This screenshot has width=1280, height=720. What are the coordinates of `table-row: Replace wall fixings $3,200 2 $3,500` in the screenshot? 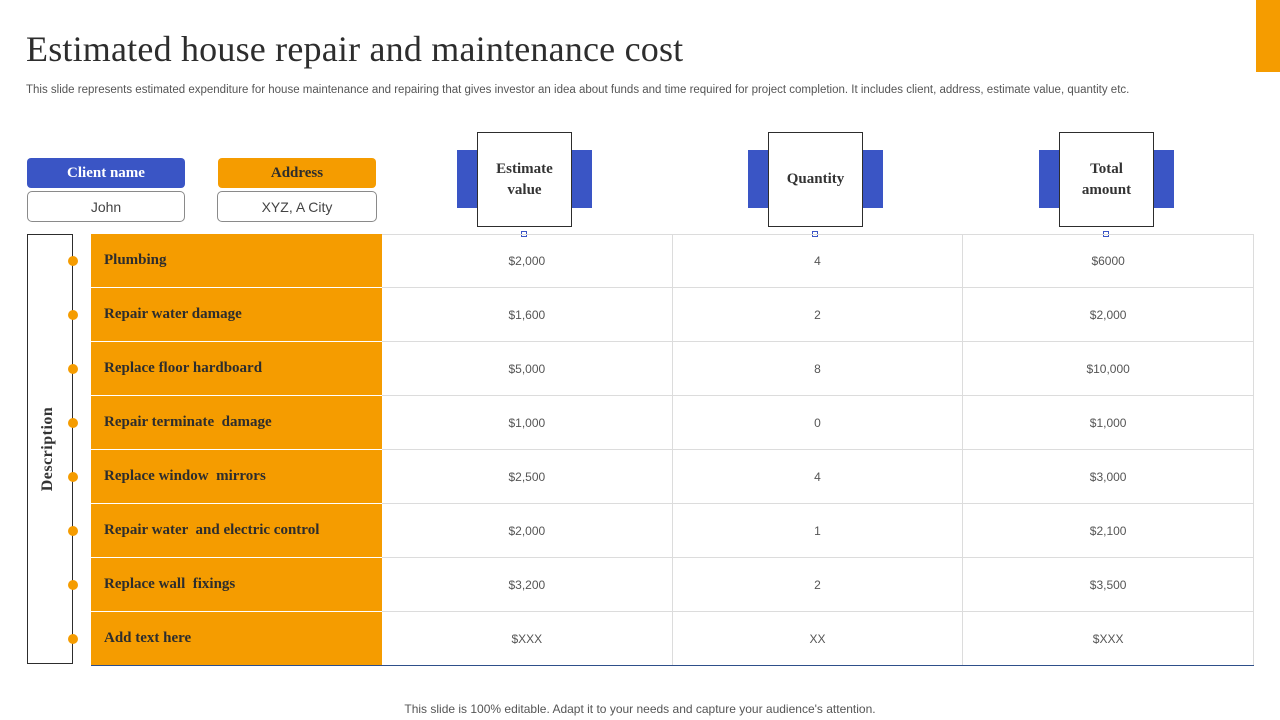 It's located at (661, 585).